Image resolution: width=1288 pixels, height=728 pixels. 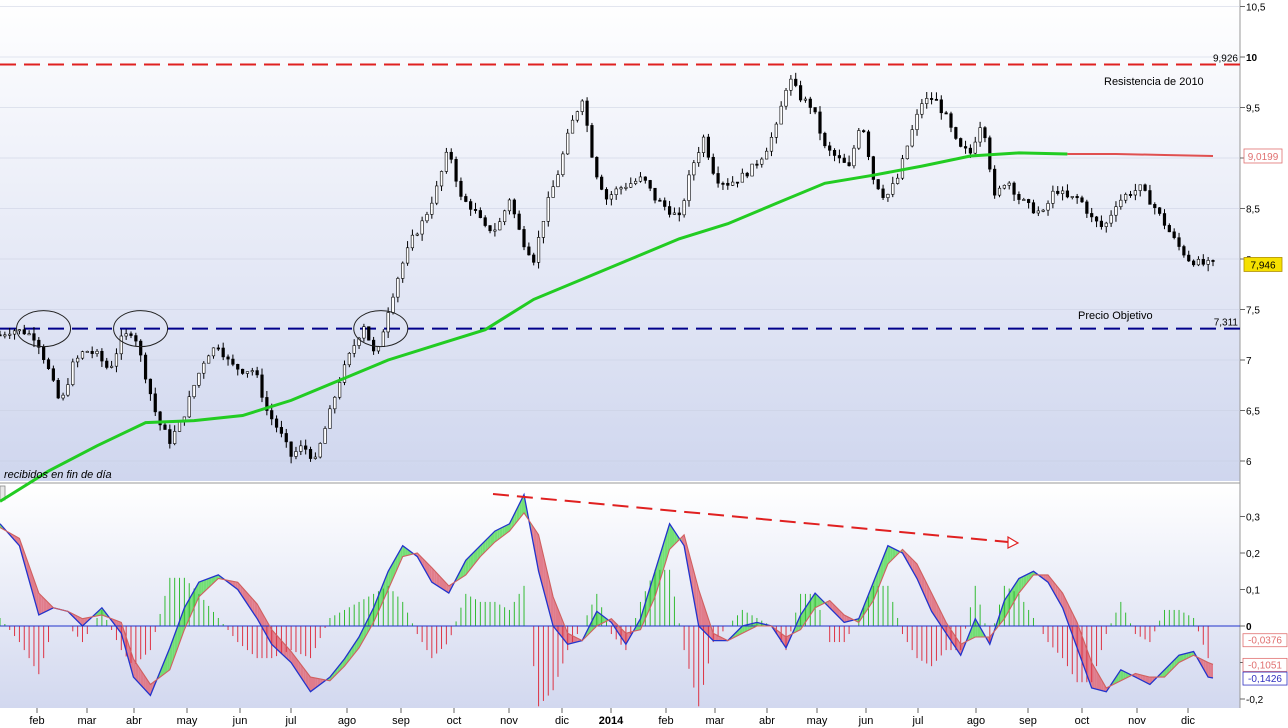 I want to click on x-tick-label: jul, so click(x=917, y=721).